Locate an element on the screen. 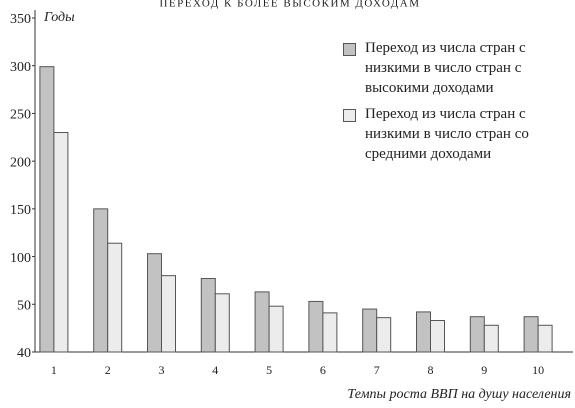 The width and height of the screenshot is (575, 408). x-tick-label: 4 is located at coordinates (215, 370).